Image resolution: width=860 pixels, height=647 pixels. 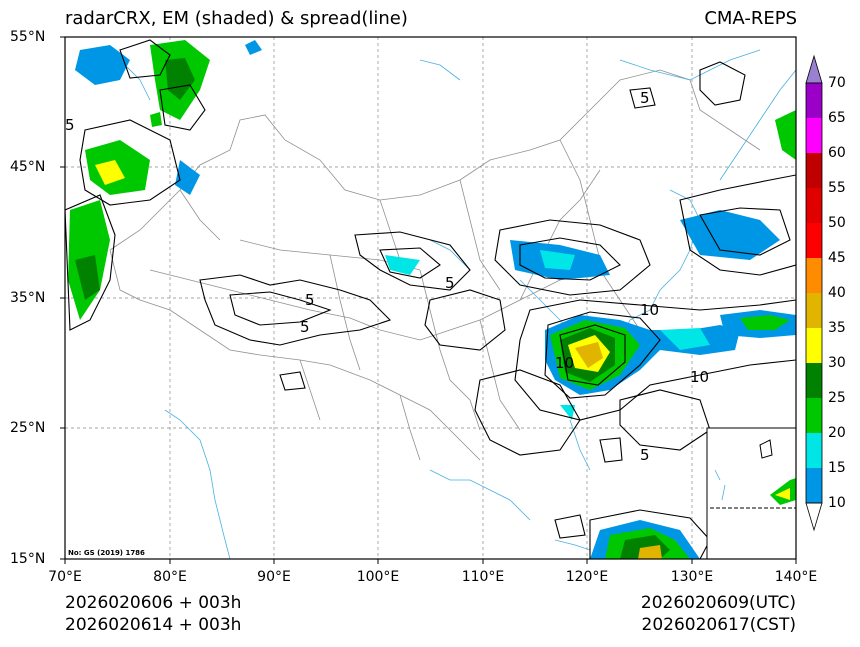 What do you see at coordinates (837, 363) in the screenshot?
I see `colorbar-label: 30` at bounding box center [837, 363].